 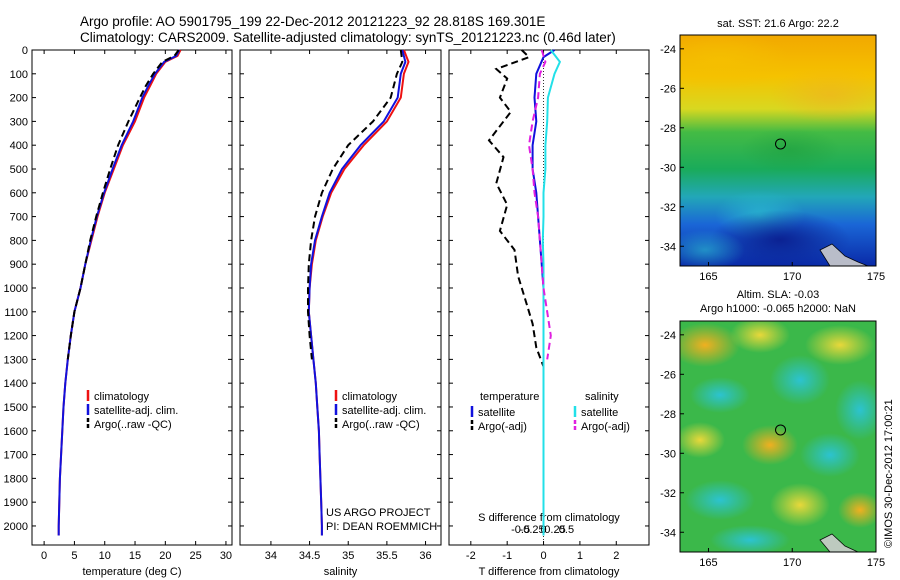 What do you see at coordinates (381, 527) in the screenshot?
I see `annotation-line: PI: DEAN ROEMMICH` at bounding box center [381, 527].